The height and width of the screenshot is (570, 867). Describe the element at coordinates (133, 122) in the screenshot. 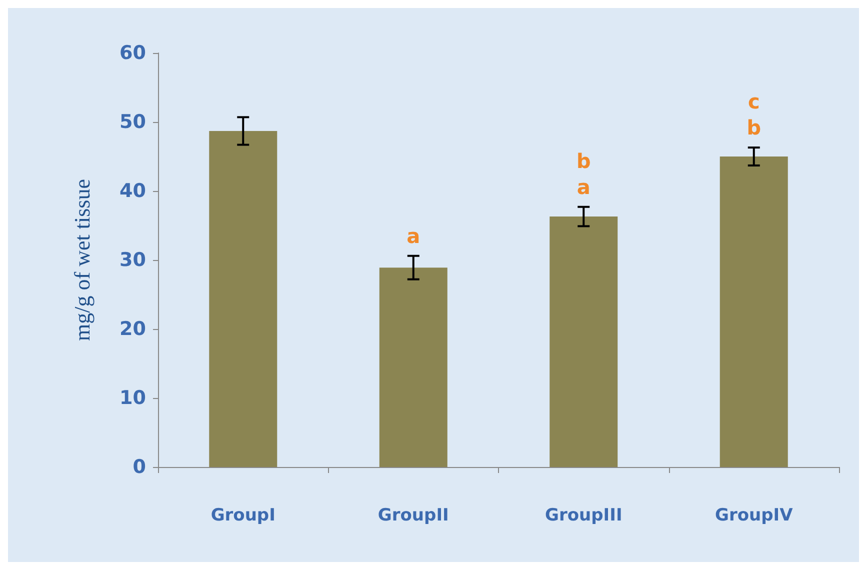

I see `y-tick-label: 50` at that location.